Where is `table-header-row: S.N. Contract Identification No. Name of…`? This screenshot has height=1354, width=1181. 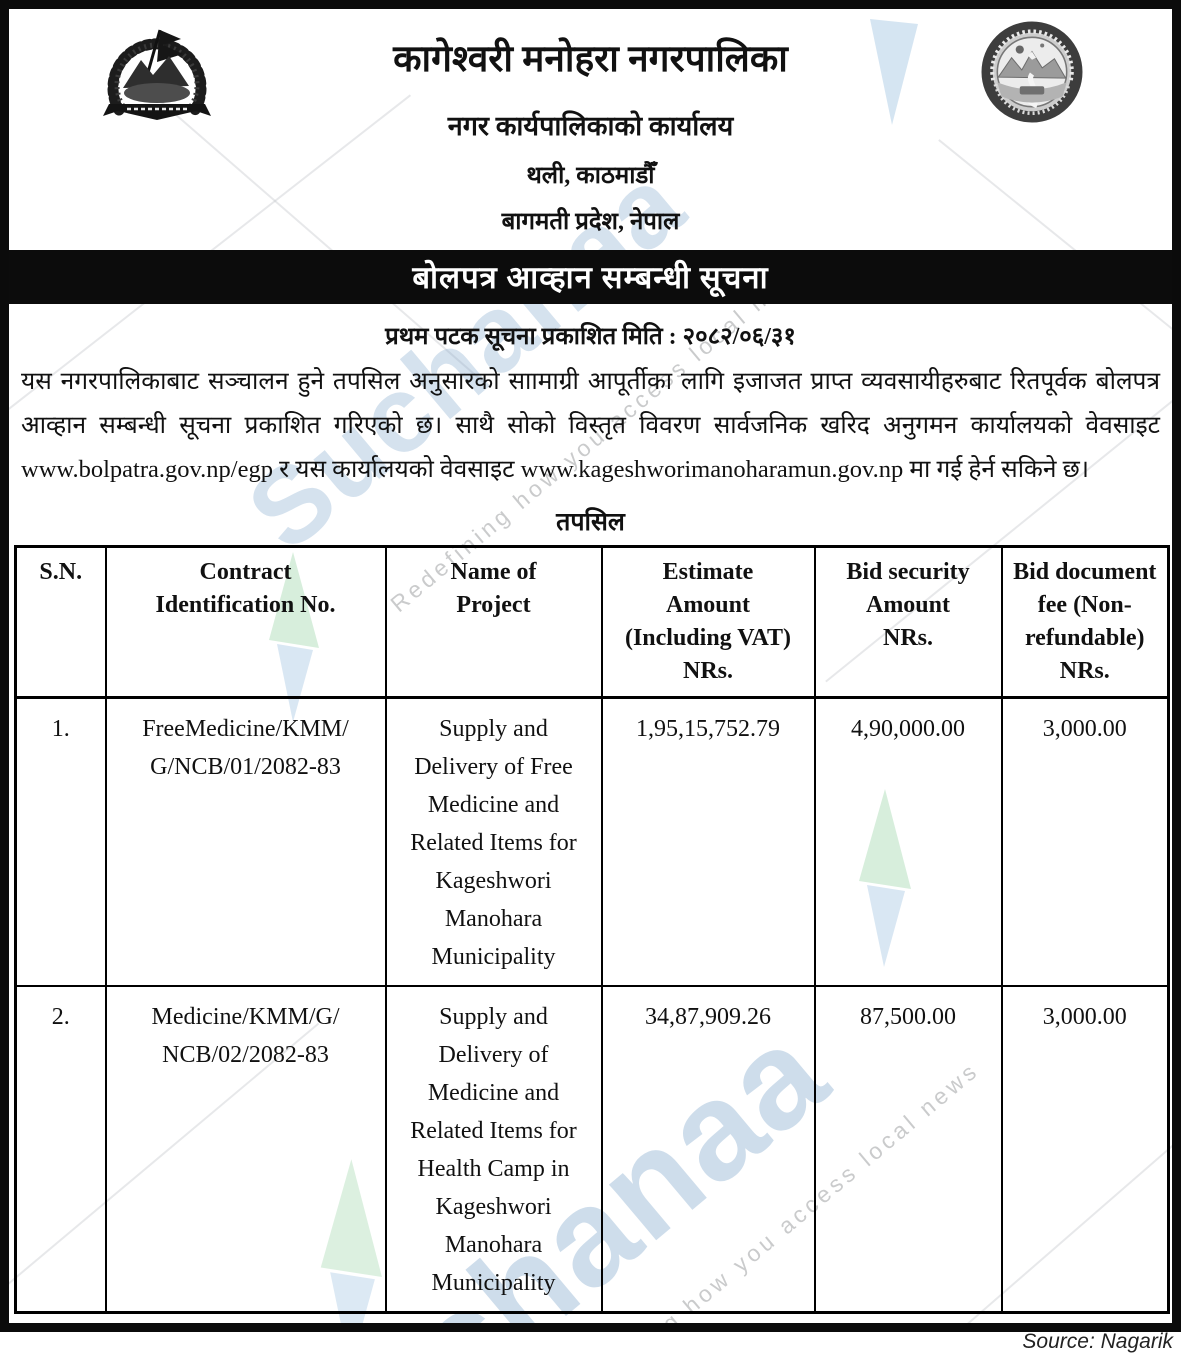 table-header-row: S.N. Contract Identification No. Name of… is located at coordinates (592, 622).